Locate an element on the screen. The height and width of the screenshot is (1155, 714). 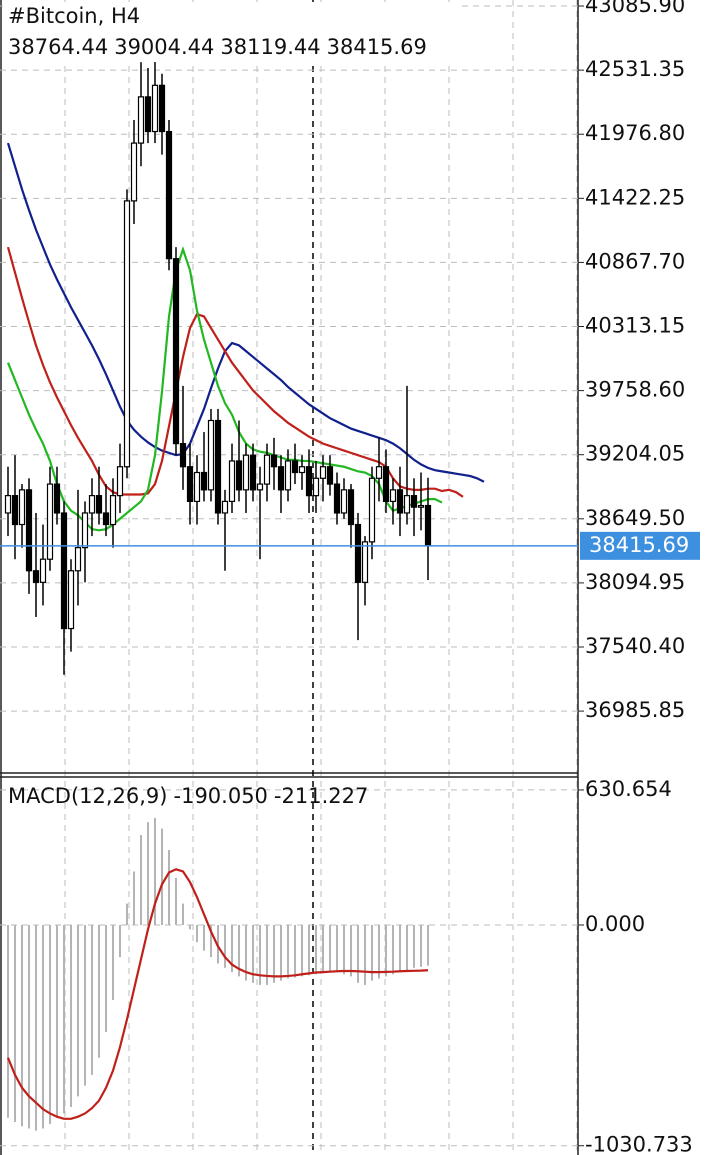
last-price-label: 38415.69 is located at coordinates (639, 545).